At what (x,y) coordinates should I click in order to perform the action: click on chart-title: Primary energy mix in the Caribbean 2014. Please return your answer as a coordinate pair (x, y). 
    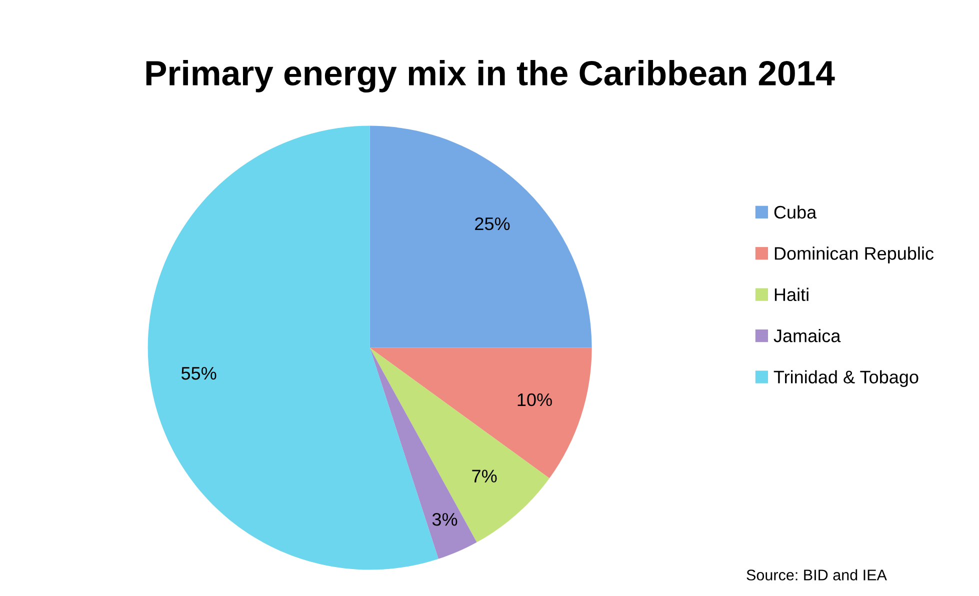
    Looking at the image, I should click on (490, 76).